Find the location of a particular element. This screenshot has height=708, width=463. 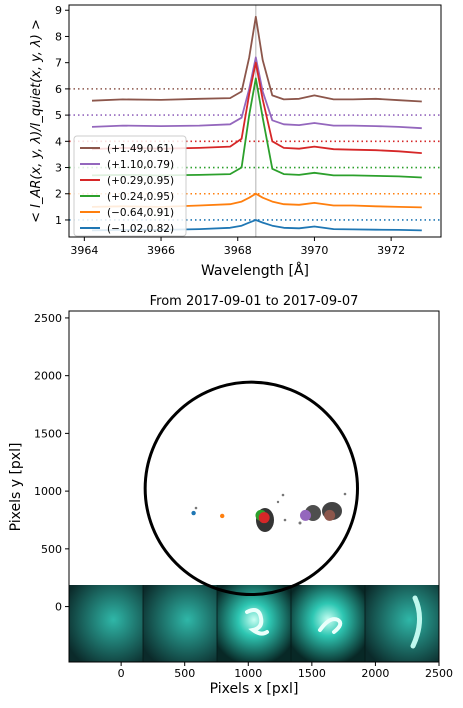

feature-points-group is located at coordinates (263, 516).